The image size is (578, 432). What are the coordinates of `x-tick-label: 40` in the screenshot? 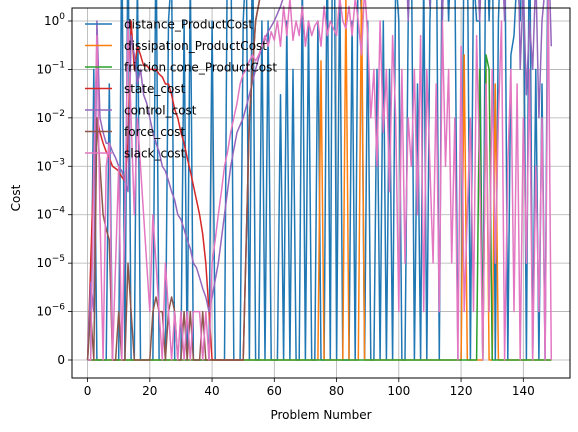 It's located at (211, 391).